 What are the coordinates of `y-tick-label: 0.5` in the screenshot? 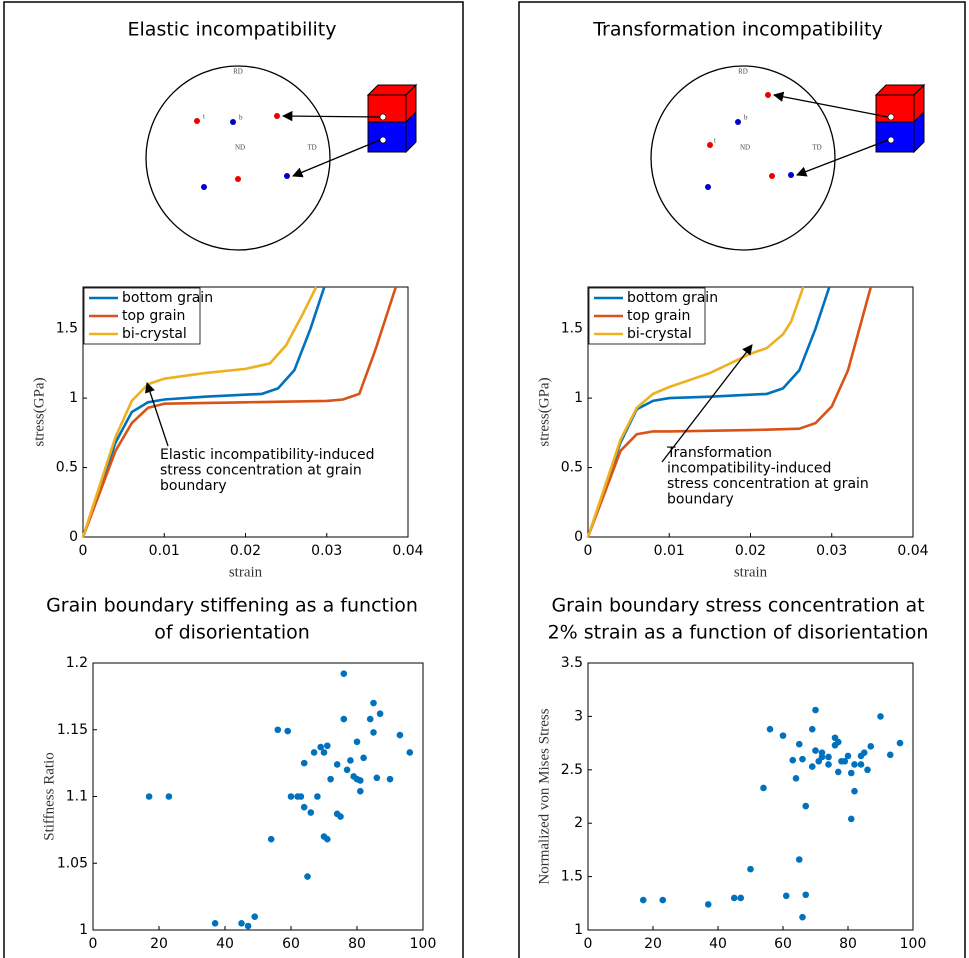 It's located at (67, 468).